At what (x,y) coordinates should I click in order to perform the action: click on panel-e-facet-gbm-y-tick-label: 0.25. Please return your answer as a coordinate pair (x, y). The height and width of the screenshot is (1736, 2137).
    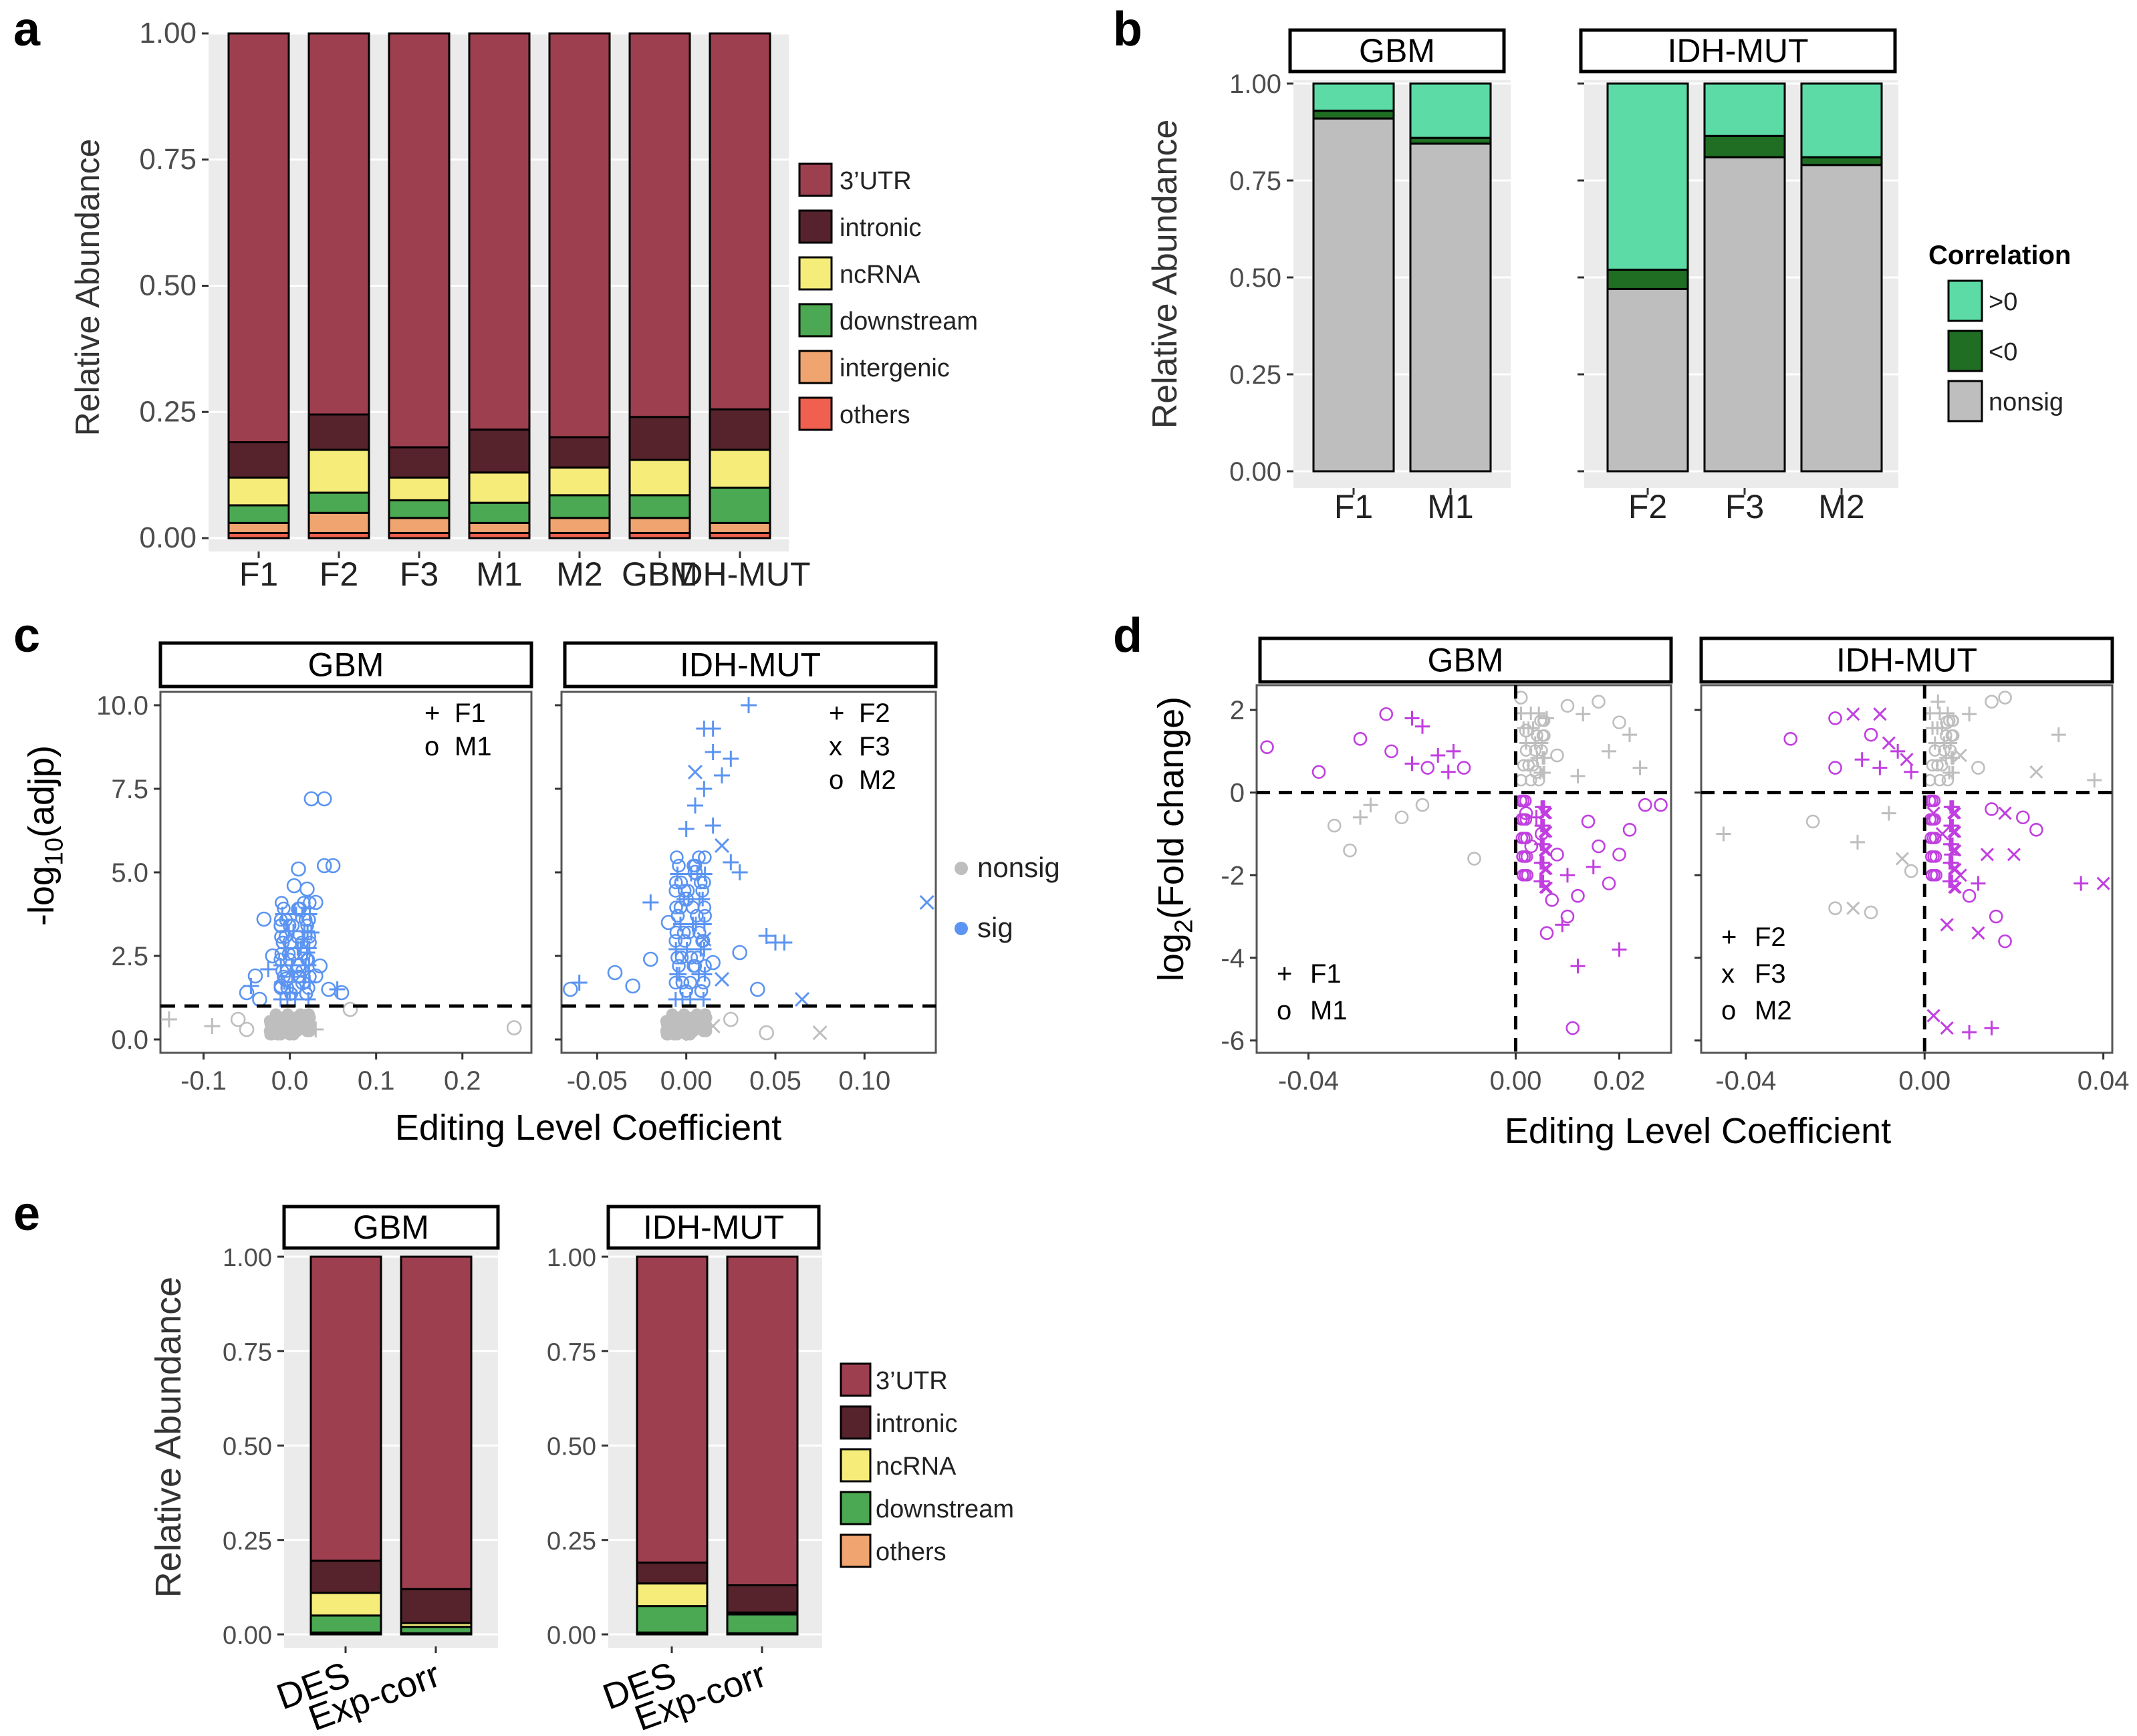
    Looking at the image, I should click on (247, 1541).